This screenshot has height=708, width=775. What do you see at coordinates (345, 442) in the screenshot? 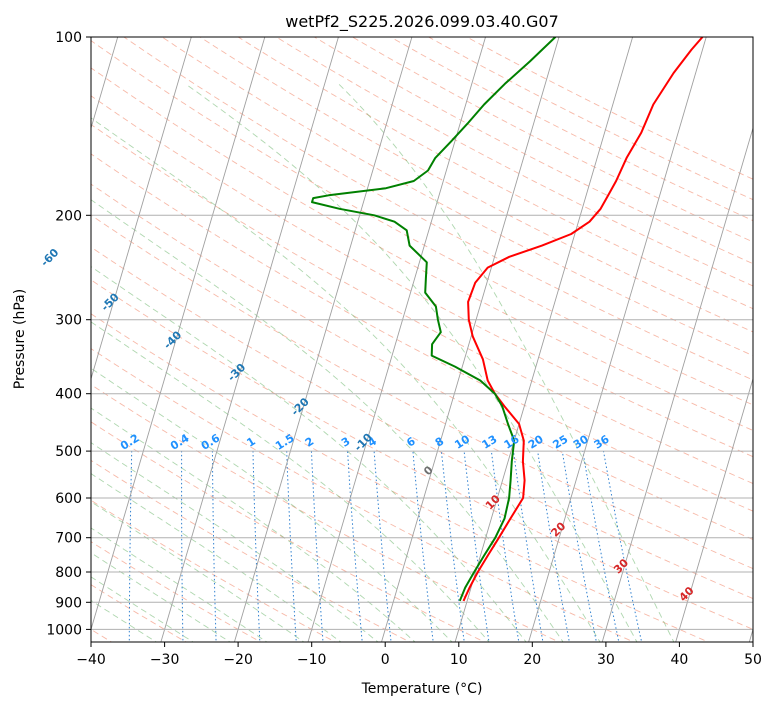
I see `mixing-ratio-label: 3` at bounding box center [345, 442].